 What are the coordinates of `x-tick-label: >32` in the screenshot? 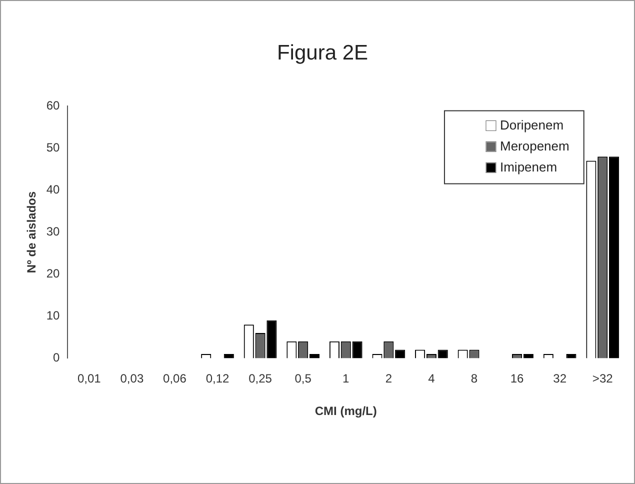 It's located at (603, 379).